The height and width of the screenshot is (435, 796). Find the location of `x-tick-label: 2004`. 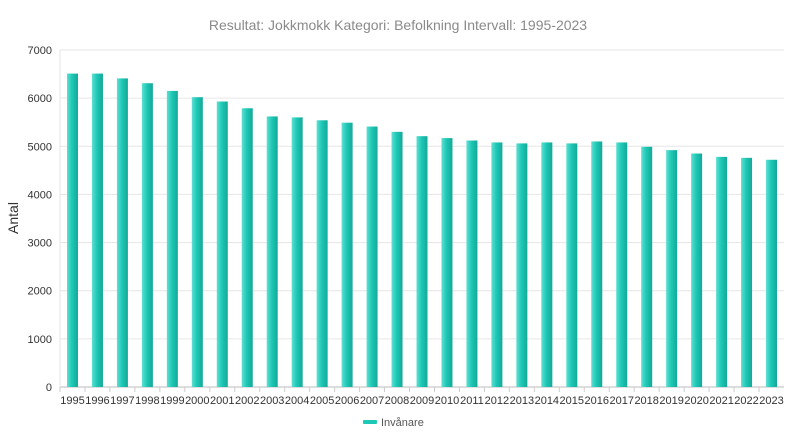

x-tick-label: 2004 is located at coordinates (297, 401).